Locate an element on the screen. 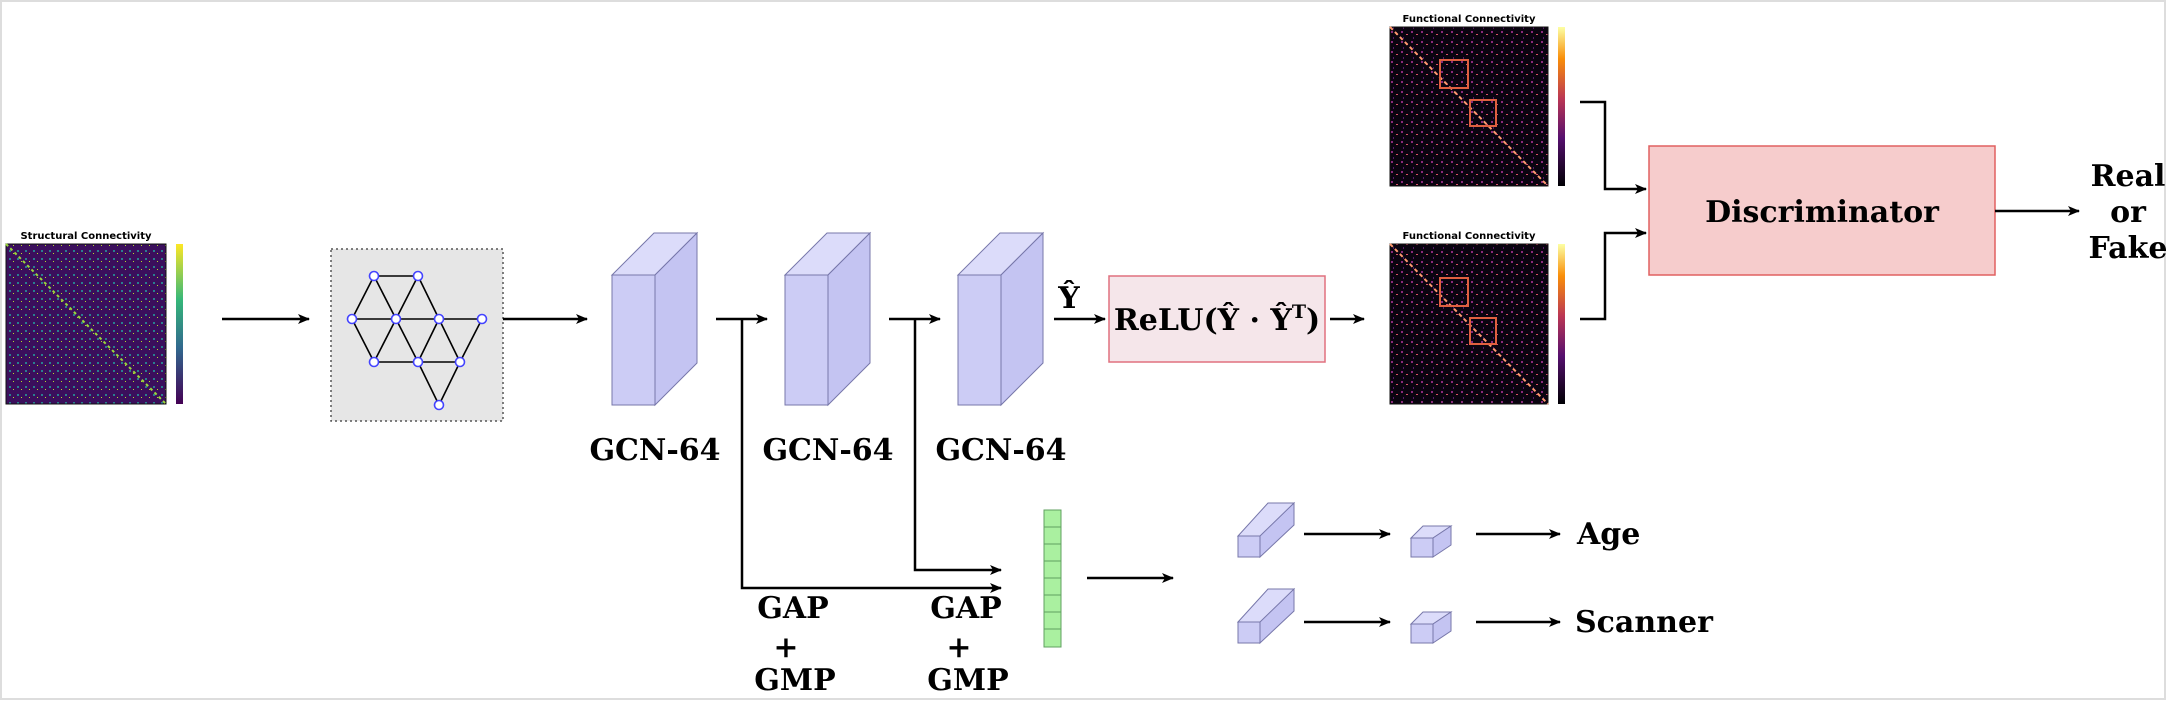 The image size is (2166, 705). relu-box is located at coordinates (1217, 319).